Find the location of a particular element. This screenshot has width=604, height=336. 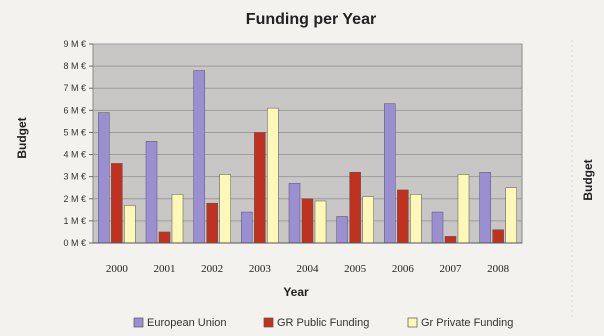

bar-european-union-2005 is located at coordinates (342, 230).